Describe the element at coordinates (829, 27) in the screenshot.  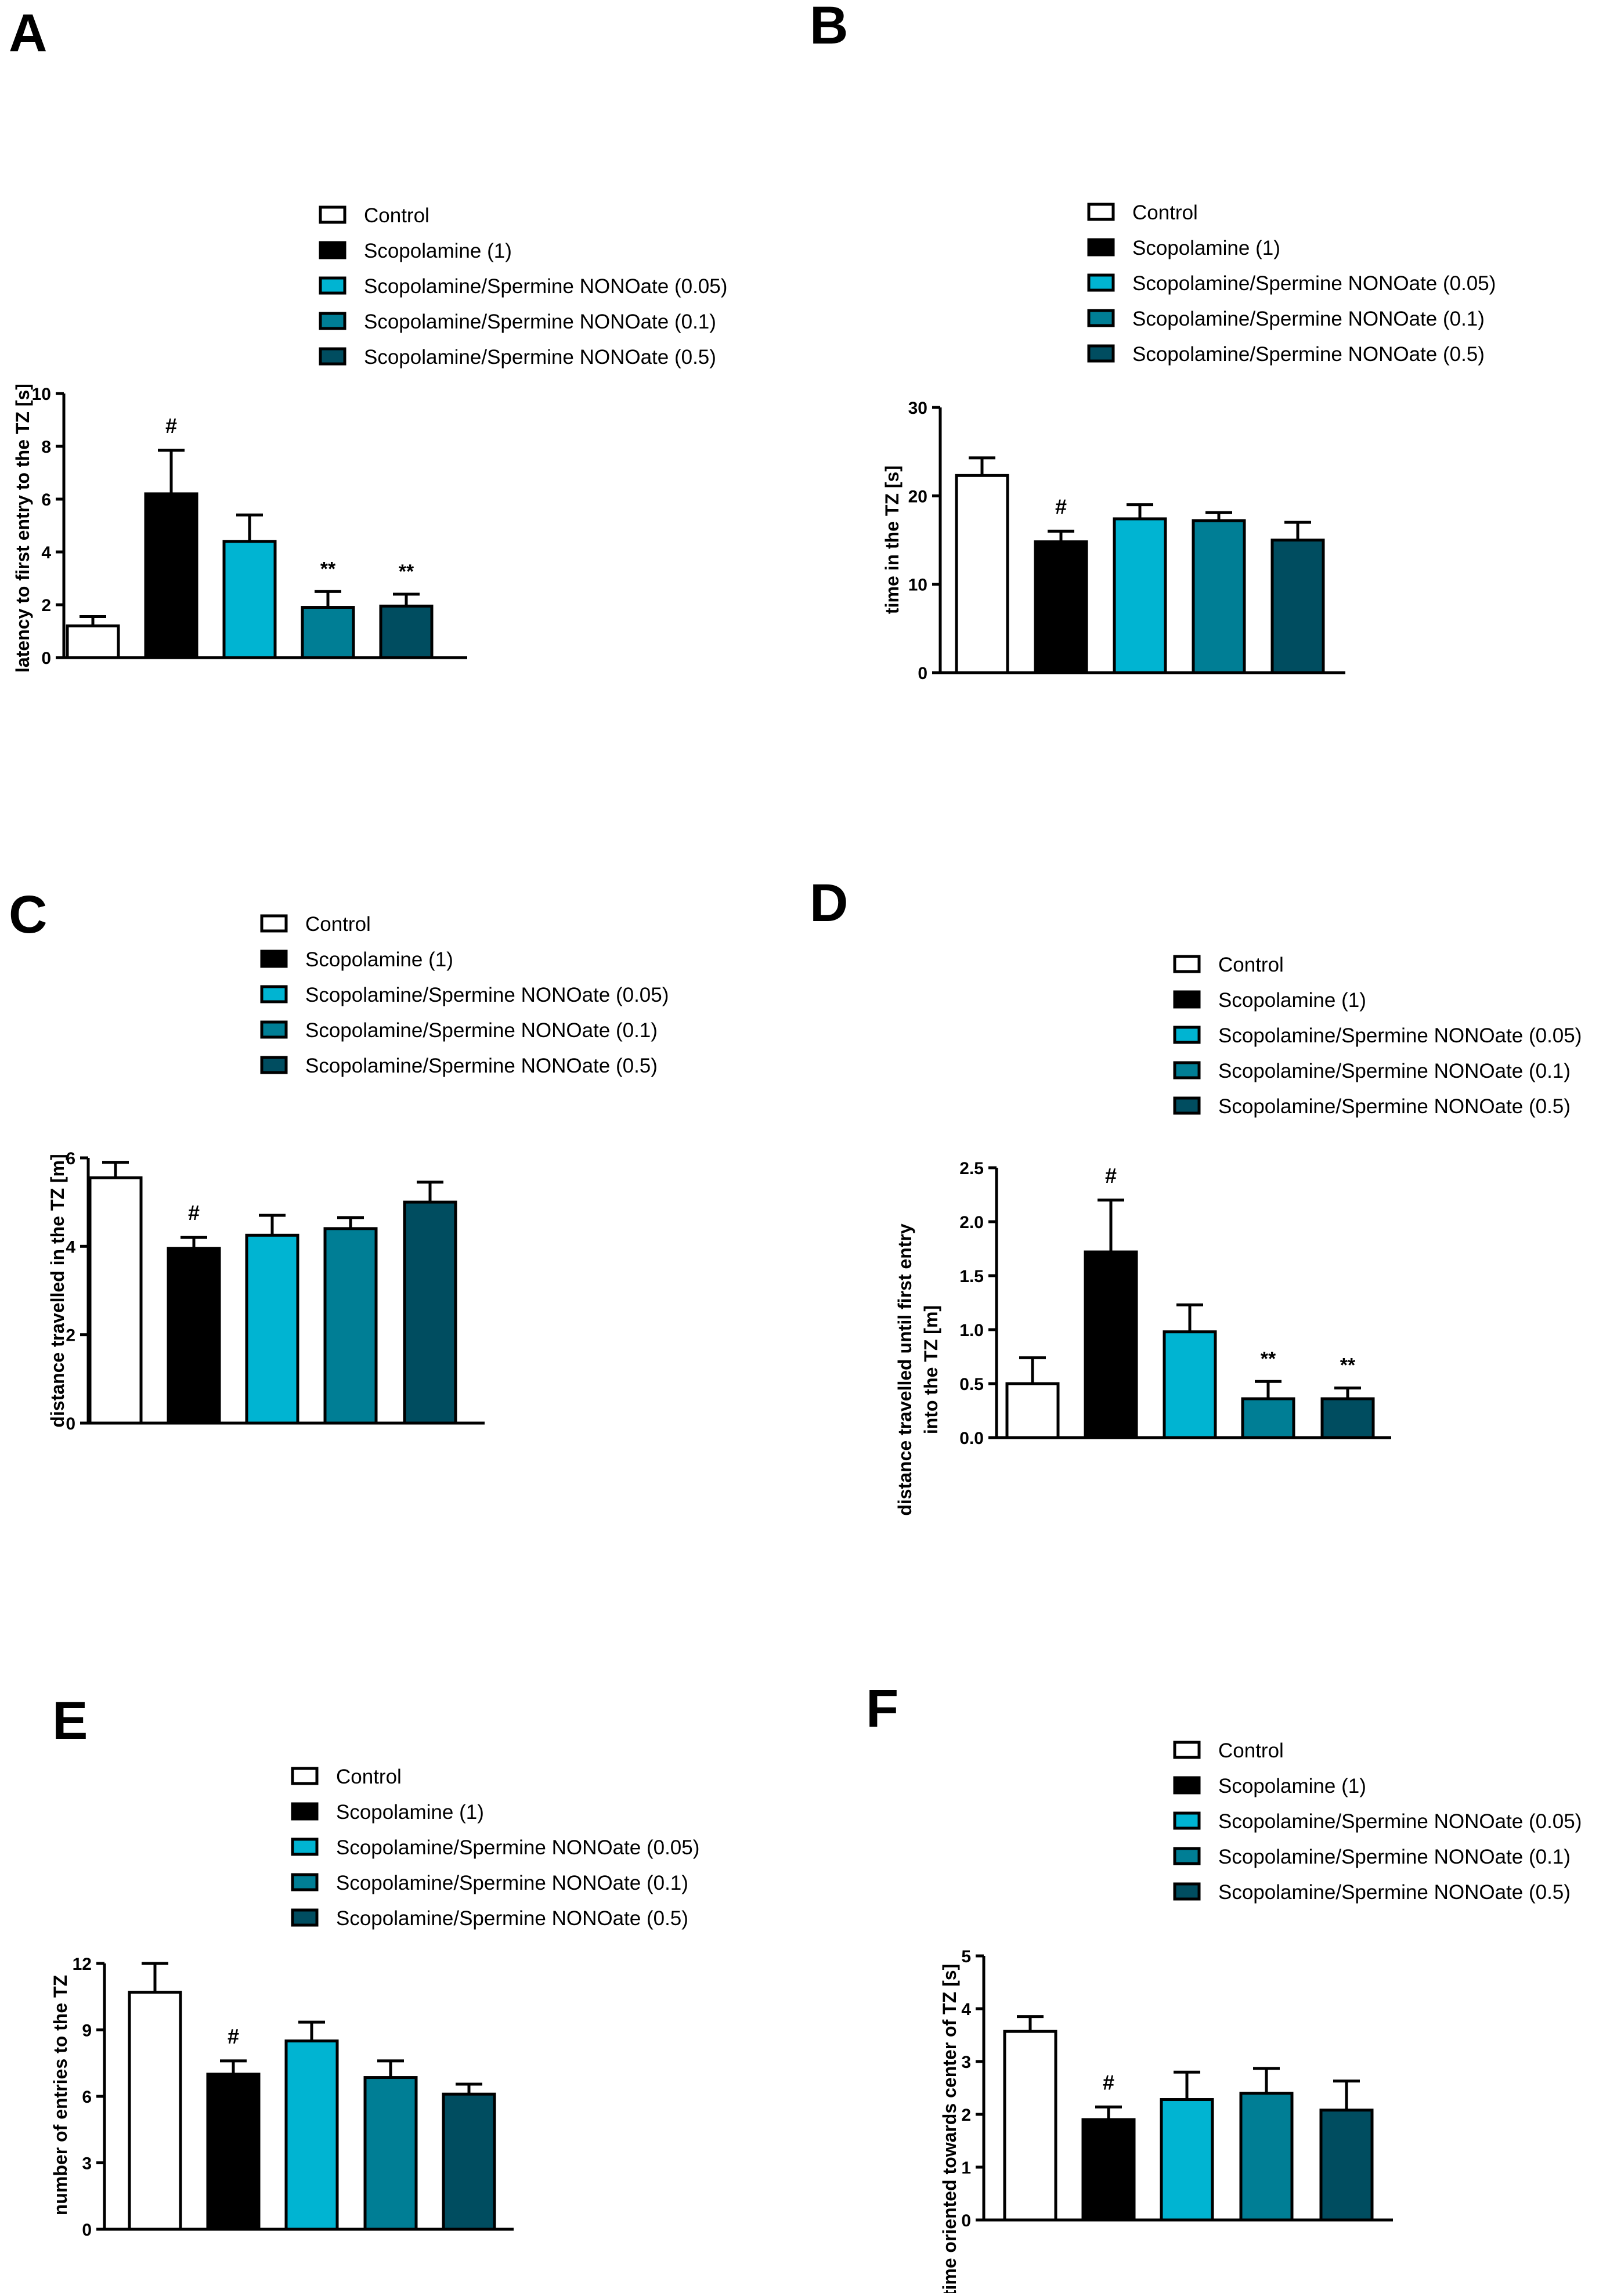
I see `panel-letter: B` at that location.